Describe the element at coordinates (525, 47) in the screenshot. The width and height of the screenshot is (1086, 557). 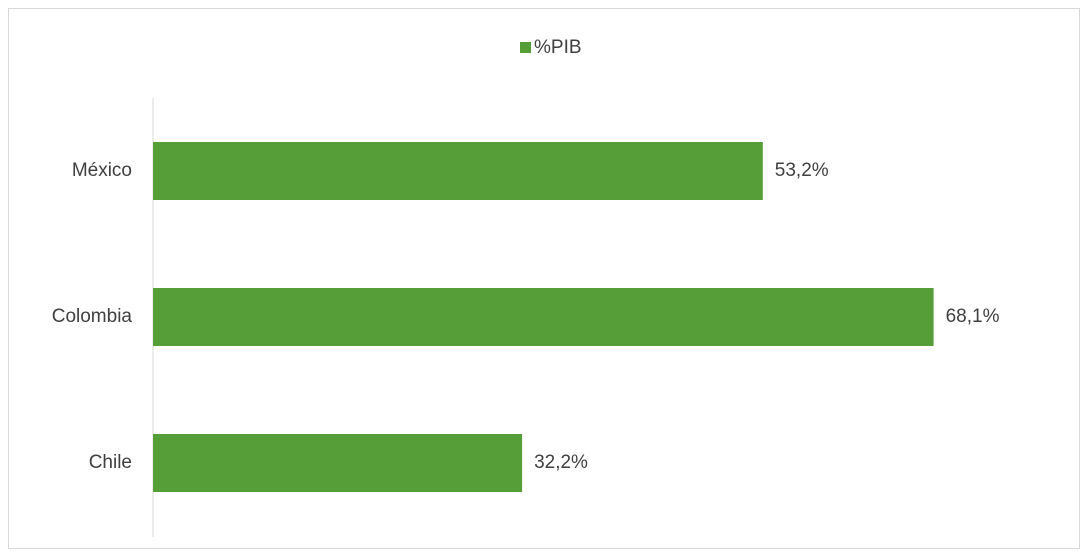
I see `legend-swatch` at that location.